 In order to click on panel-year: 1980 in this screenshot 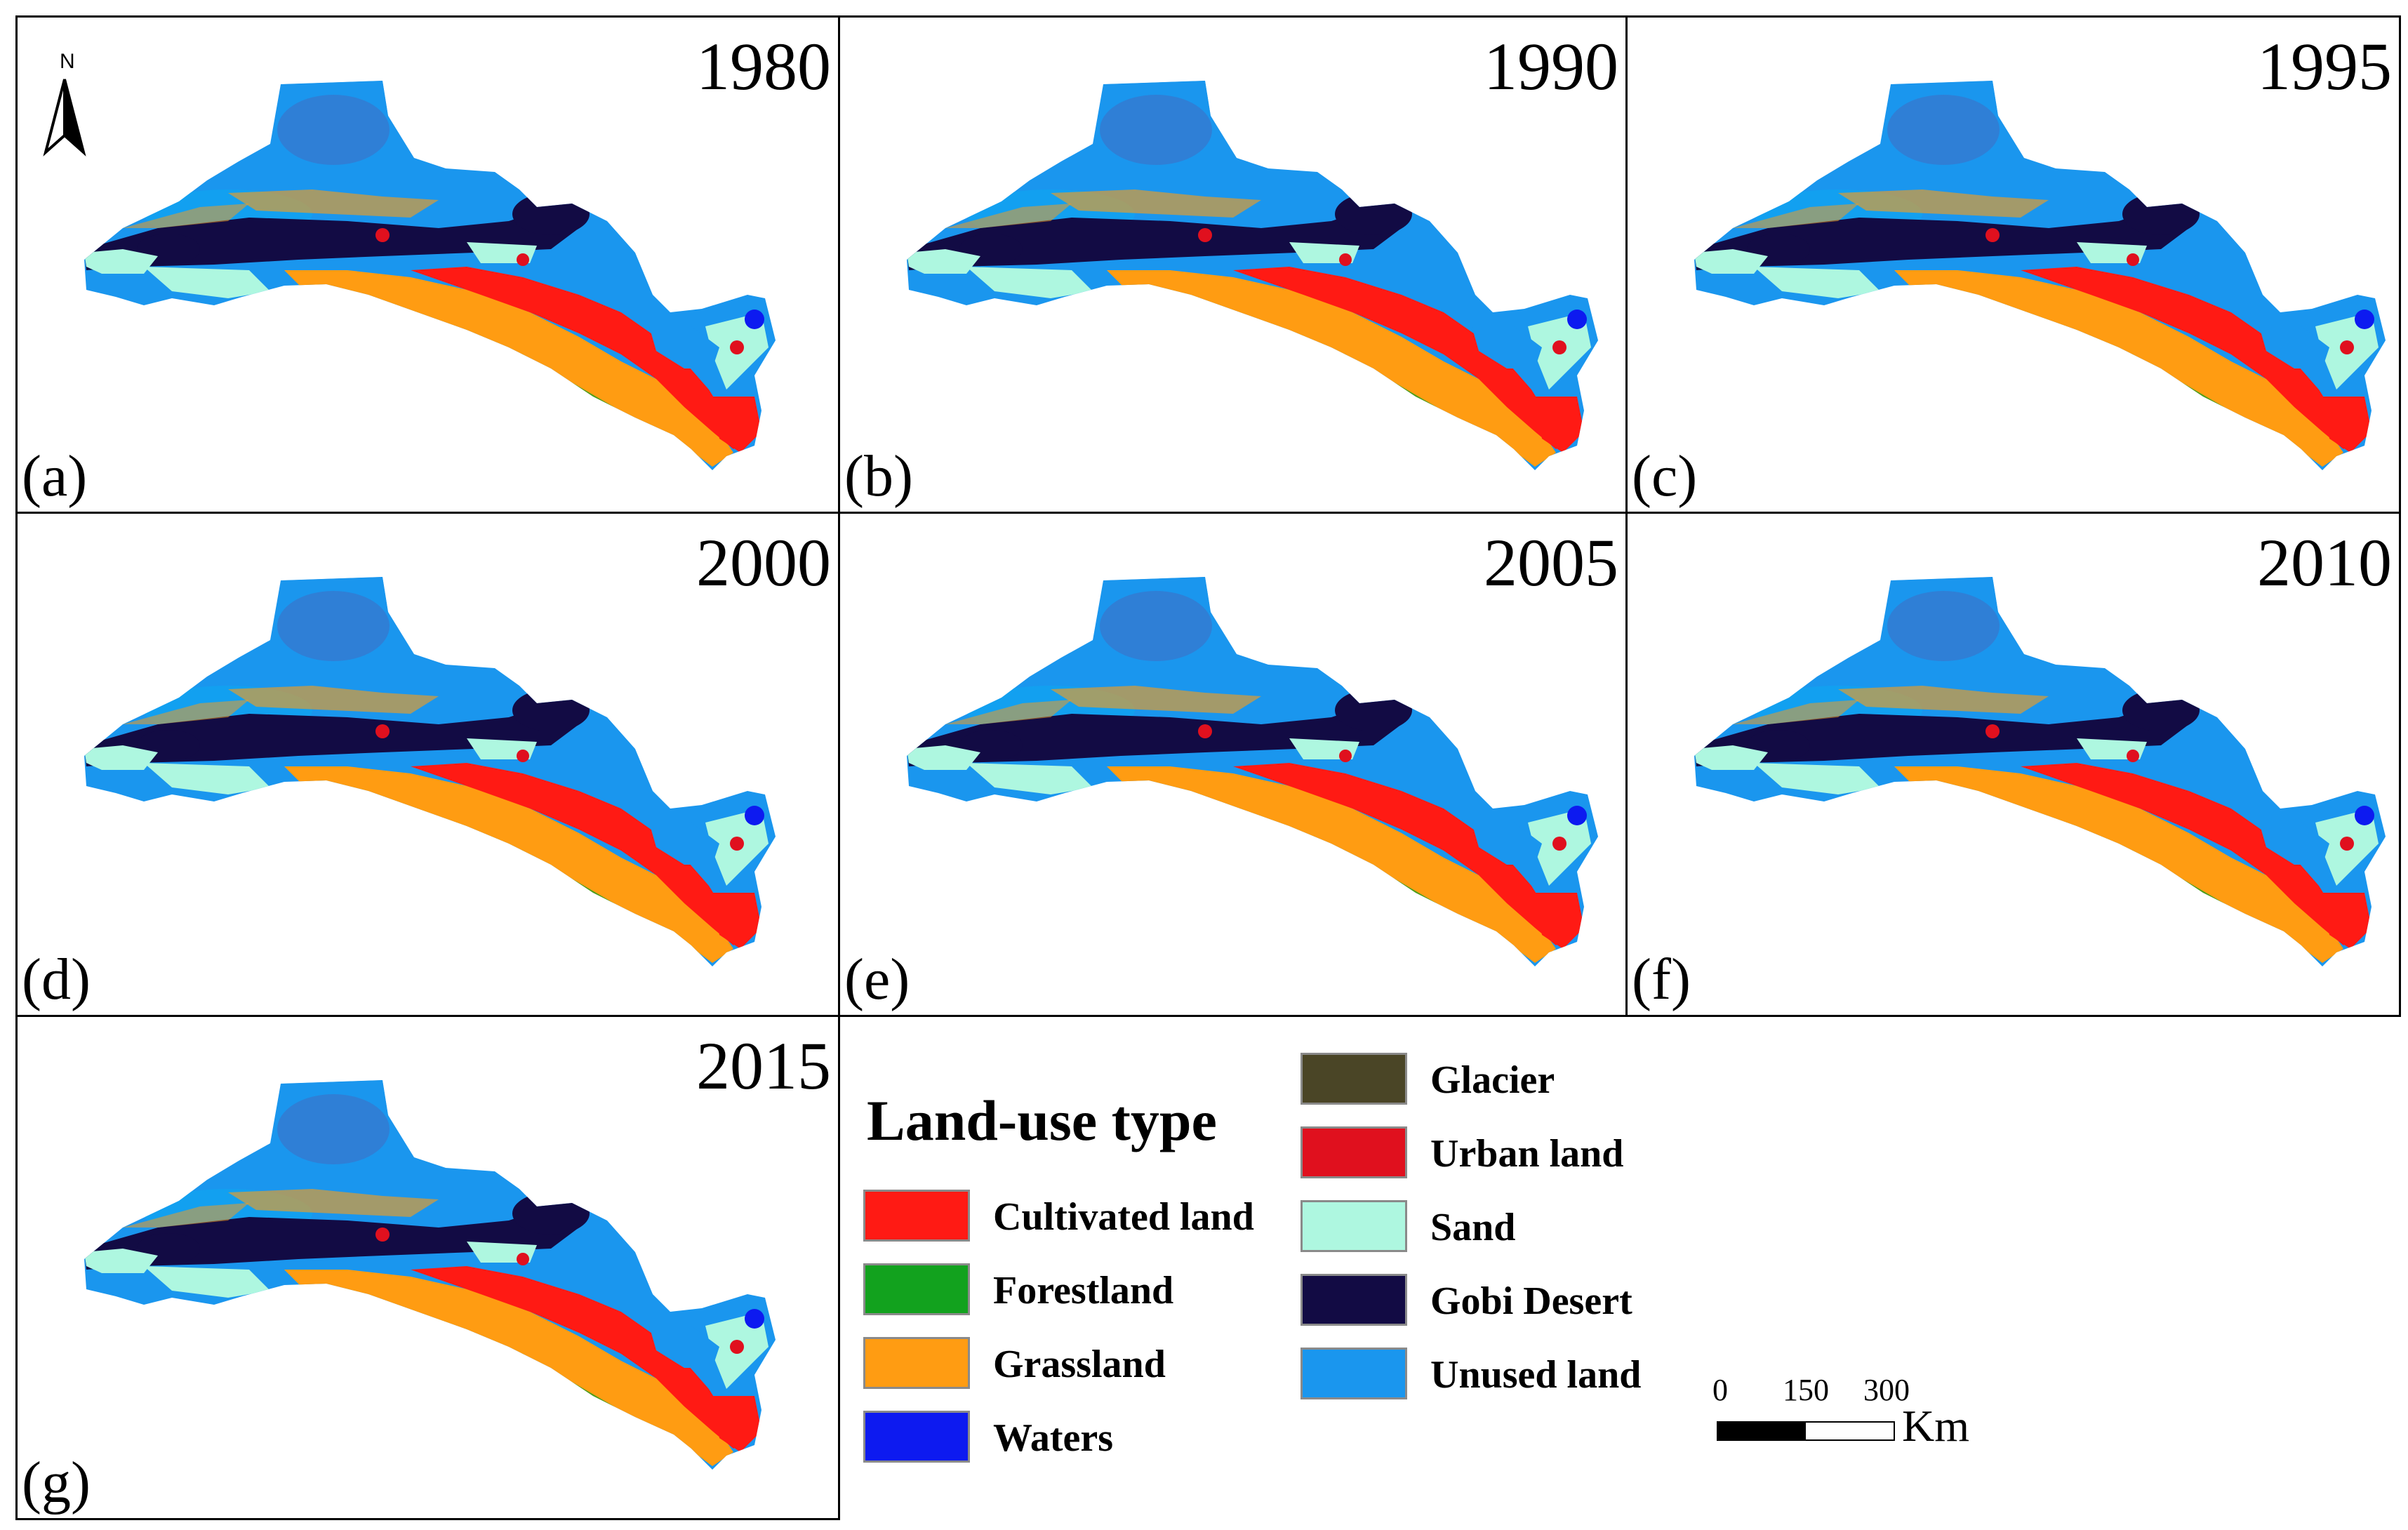, I will do `click(763, 66)`.